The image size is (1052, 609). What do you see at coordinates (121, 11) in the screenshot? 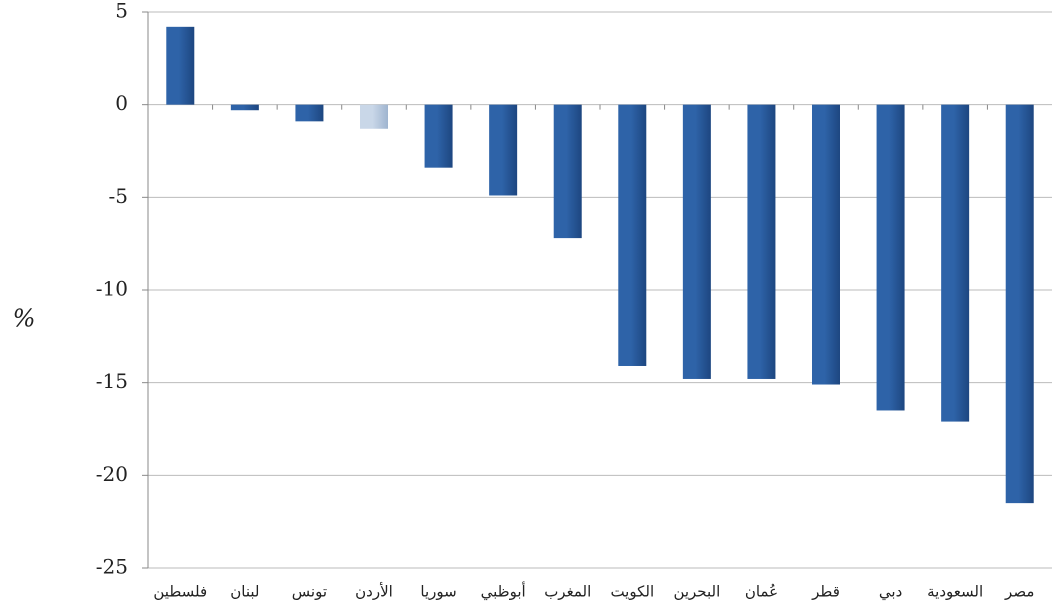
I see `y-tick-label: 5` at bounding box center [121, 11].